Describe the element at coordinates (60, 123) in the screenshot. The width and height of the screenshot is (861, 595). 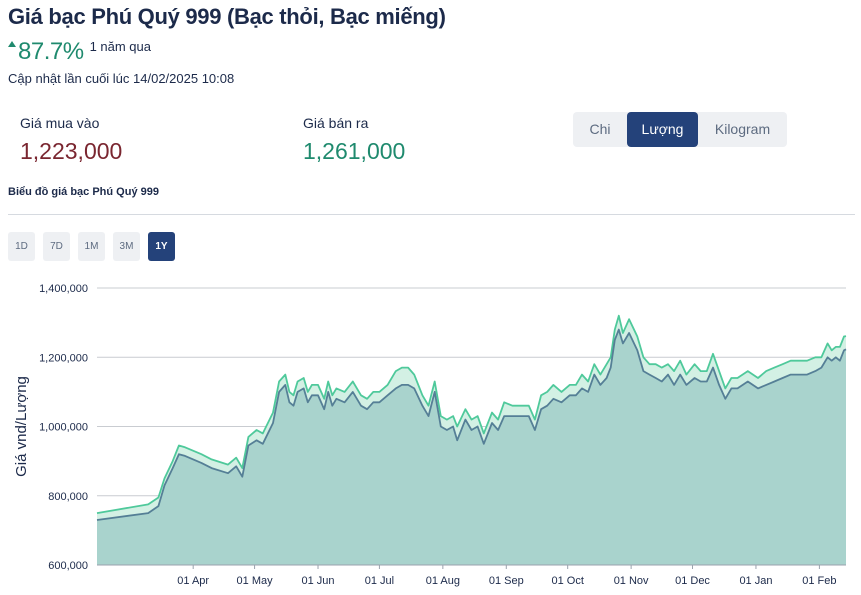
I see `buy-price-label: Giá mua vào` at that location.